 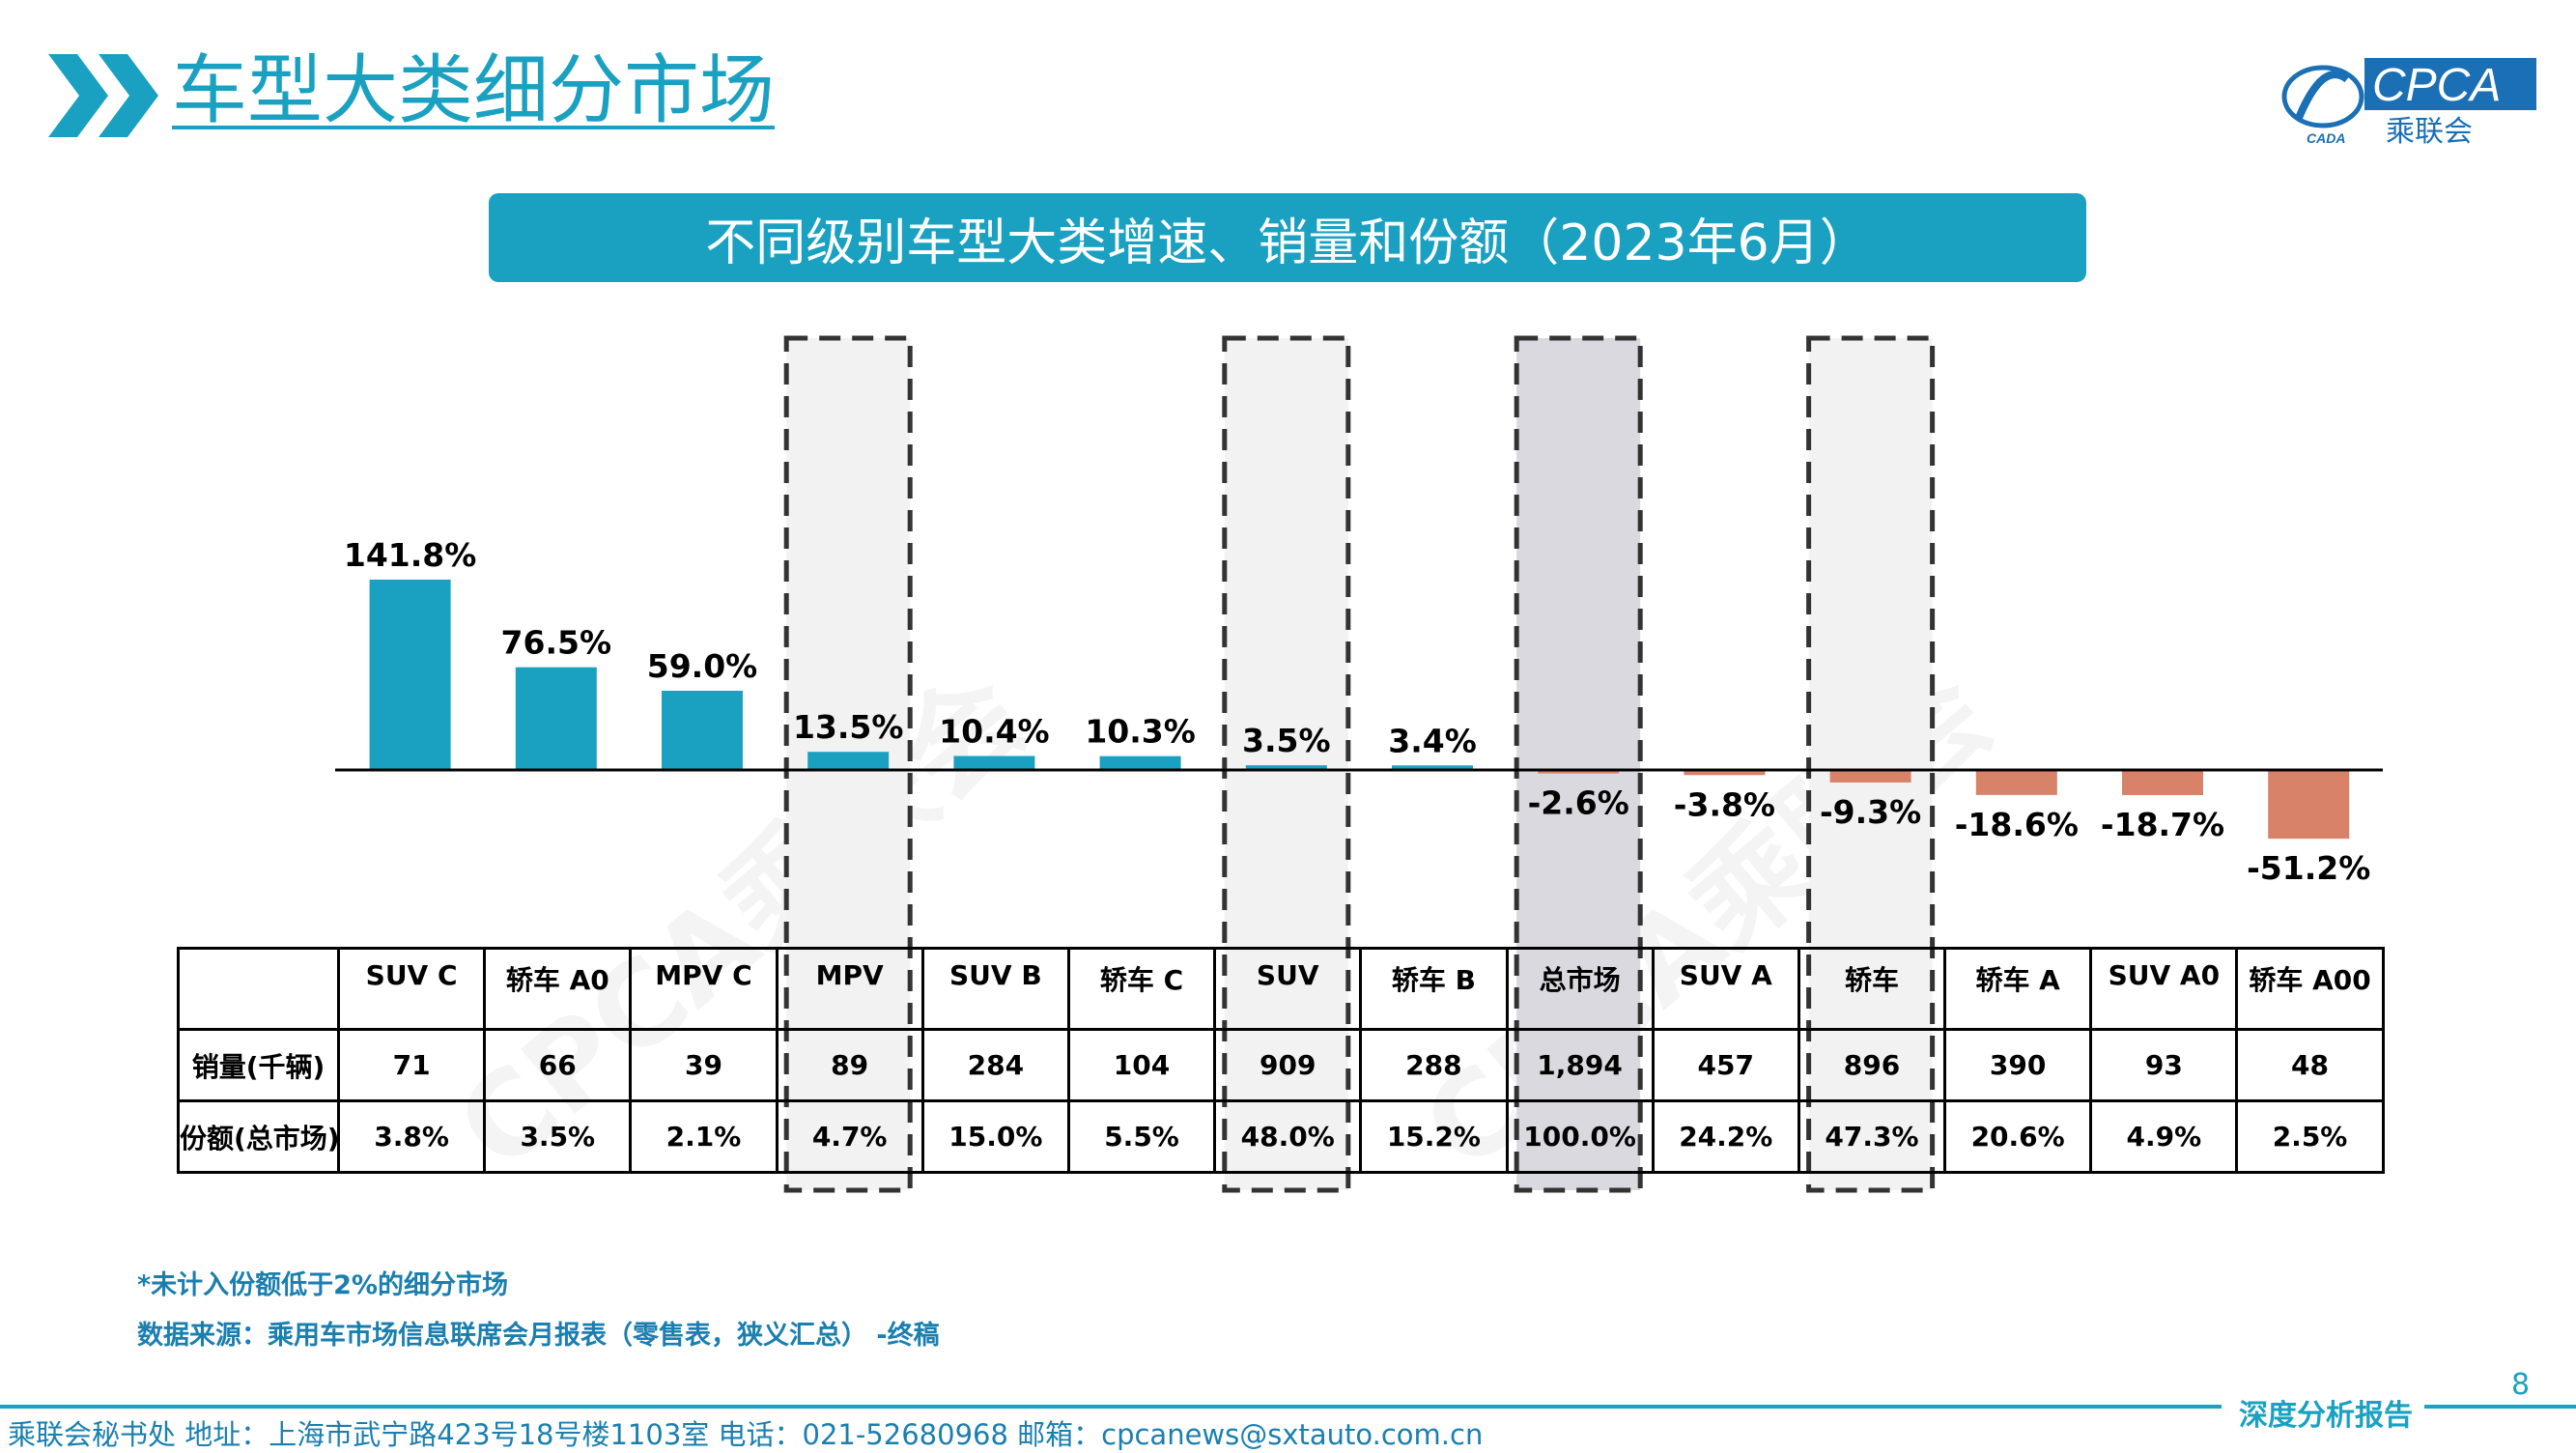 I want to click on table-cell-share: 48.0%, so click(x=1288, y=1136).